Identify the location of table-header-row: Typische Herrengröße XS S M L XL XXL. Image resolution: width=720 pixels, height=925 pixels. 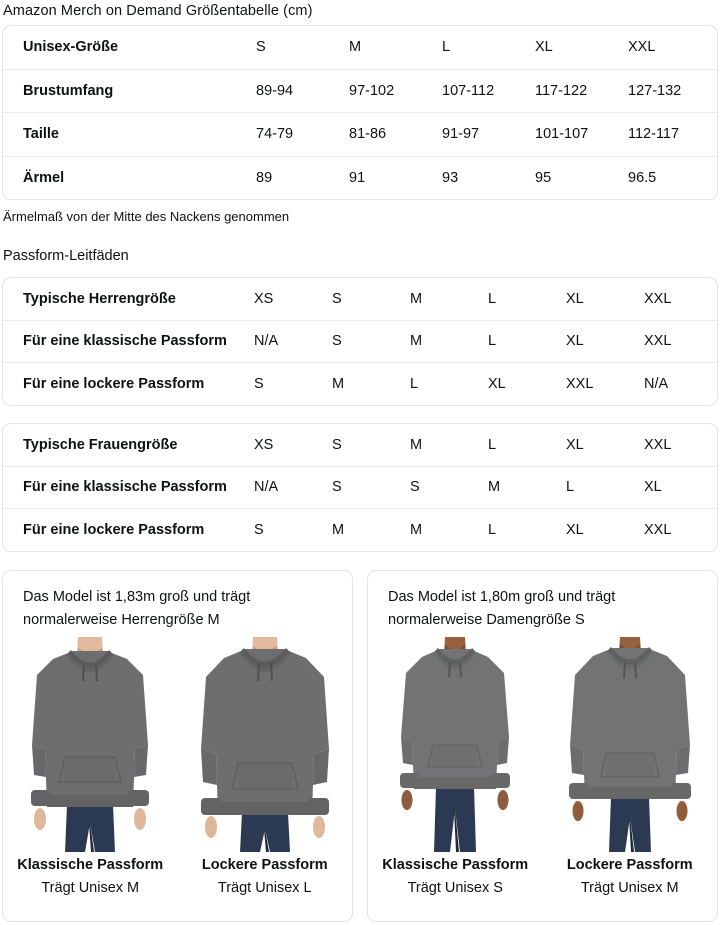
(360, 299).